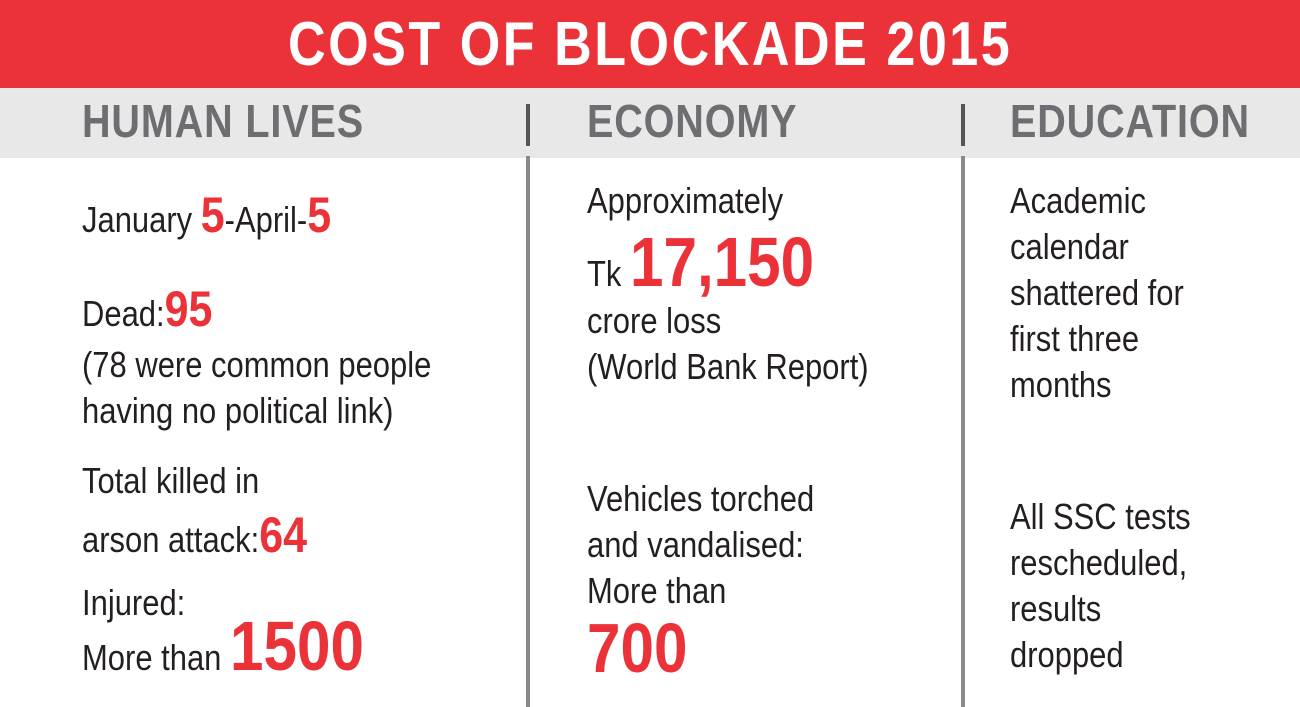 Image resolution: width=1300 pixels, height=707 pixels. Describe the element at coordinates (171, 480) in the screenshot. I see `arson-line1: Total killed in` at that location.